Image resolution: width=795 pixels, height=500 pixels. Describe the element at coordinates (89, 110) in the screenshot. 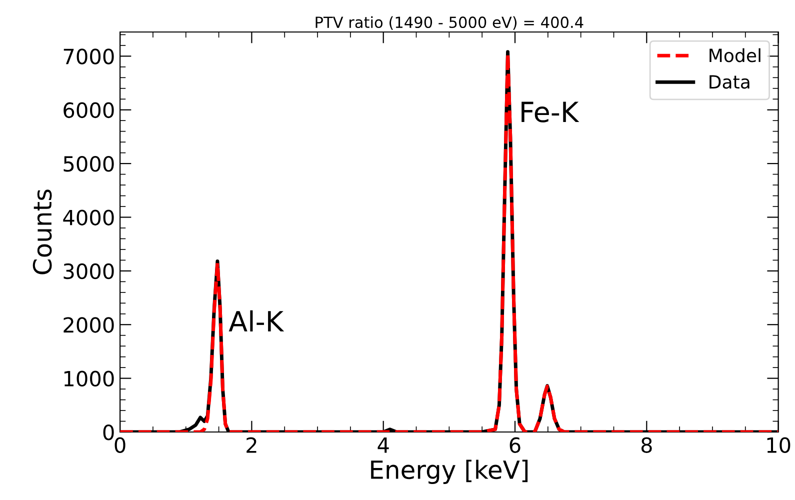

I see `y-tick-label: 6000` at that location.